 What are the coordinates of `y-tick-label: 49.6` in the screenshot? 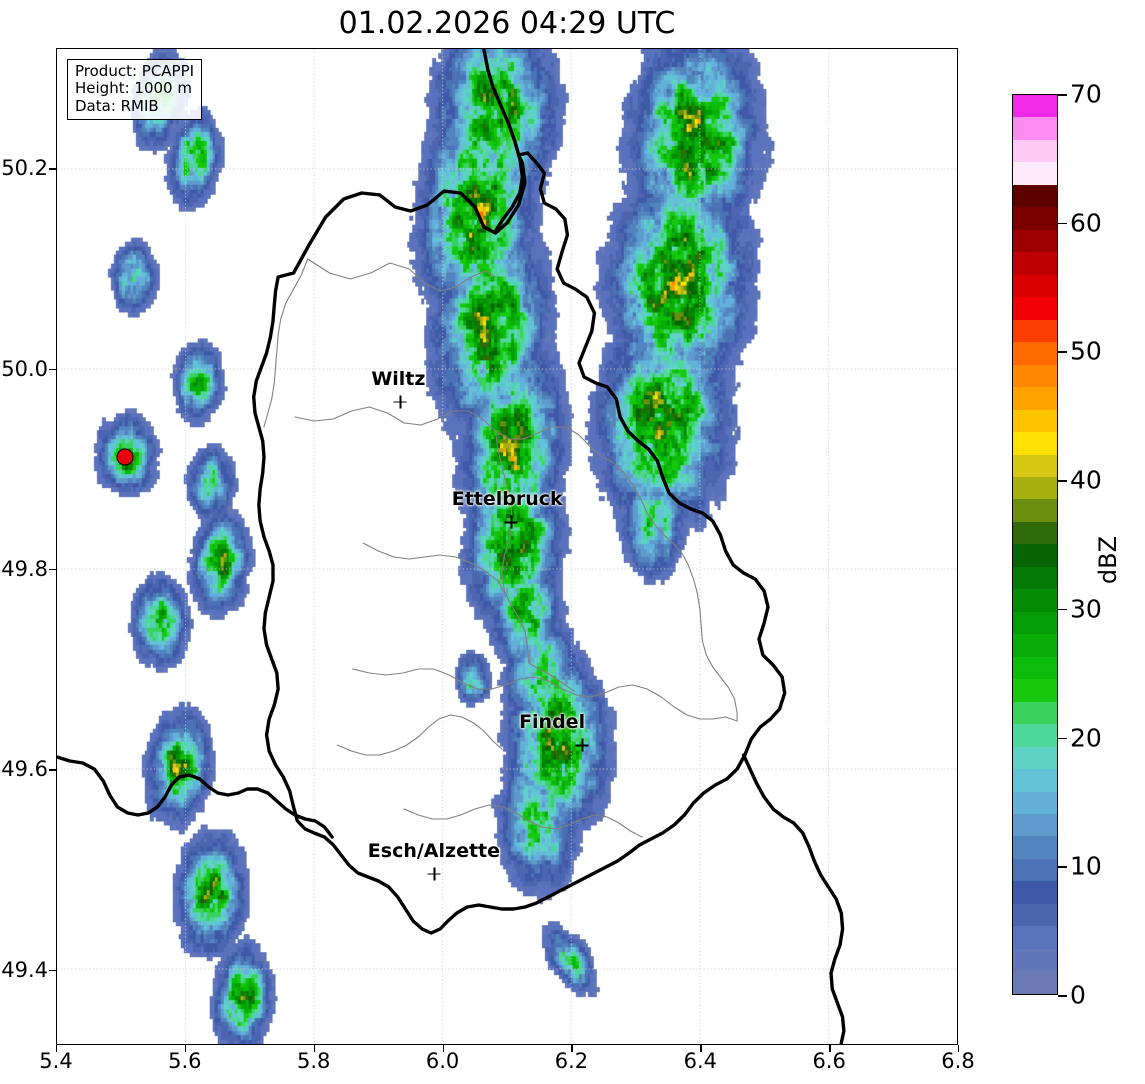 It's located at (24, 769).